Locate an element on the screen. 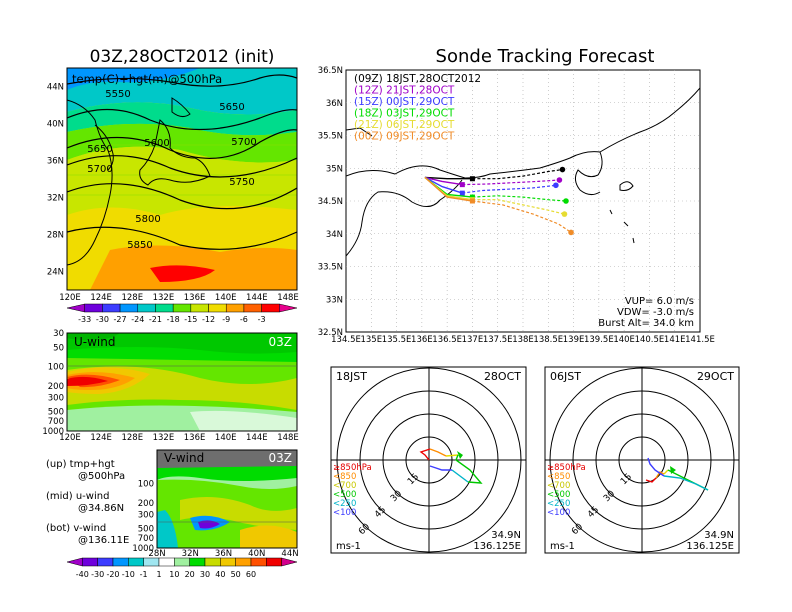  x-tick-label: 141.5E is located at coordinates (700, 340).